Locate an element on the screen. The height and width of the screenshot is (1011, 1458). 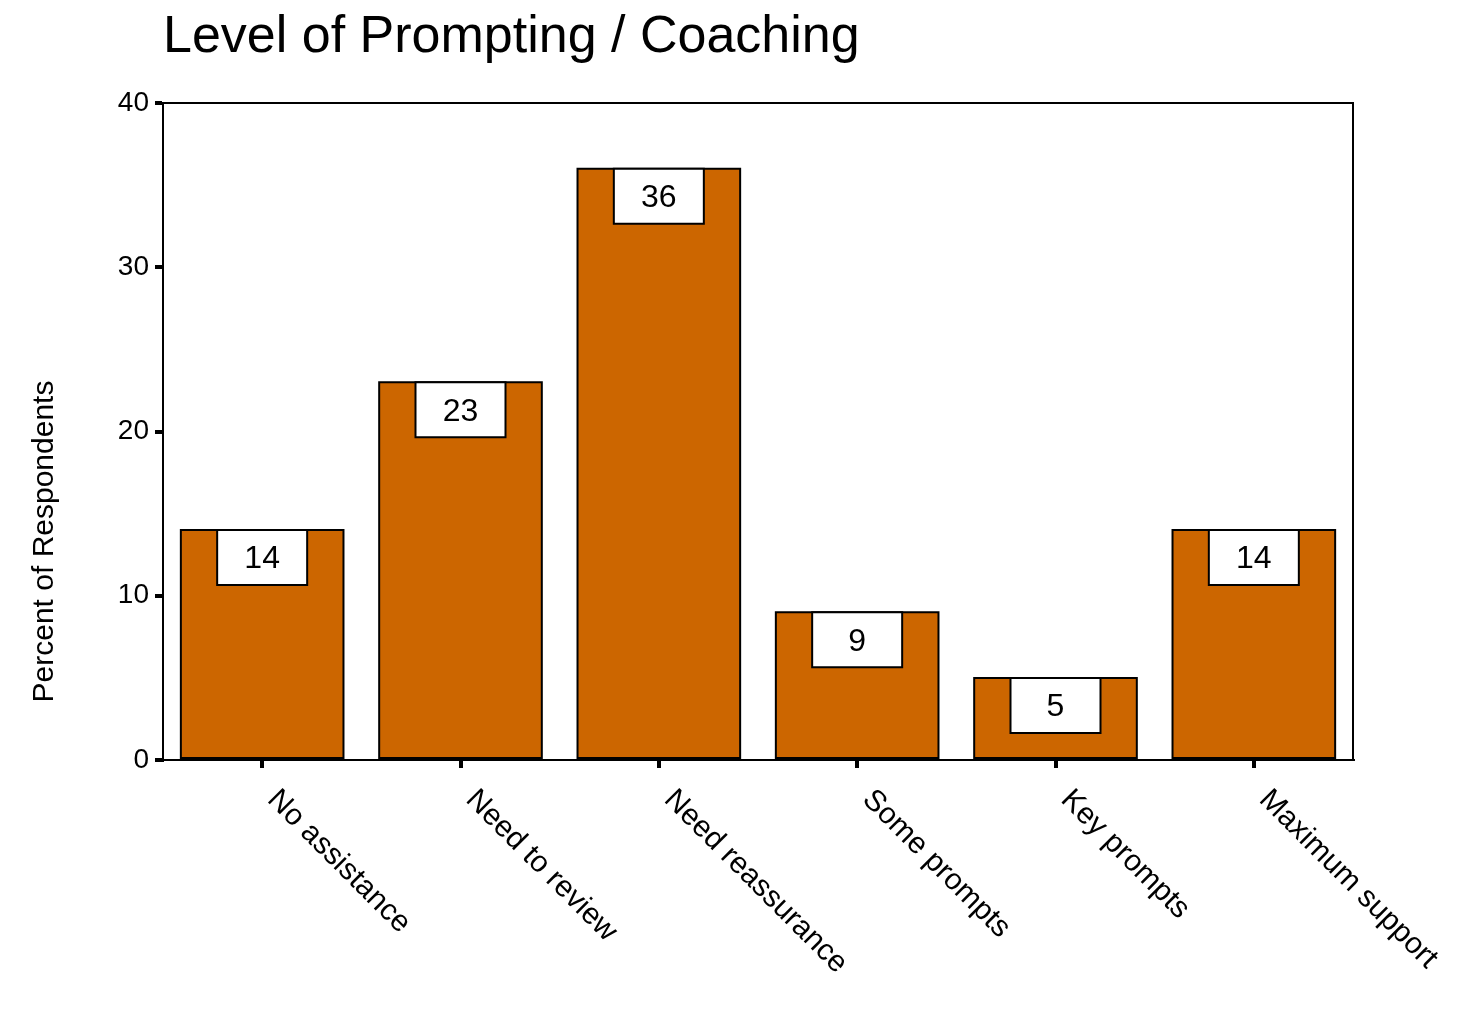
y-axis-title: Percent of Respondents is located at coordinates (43, 541).